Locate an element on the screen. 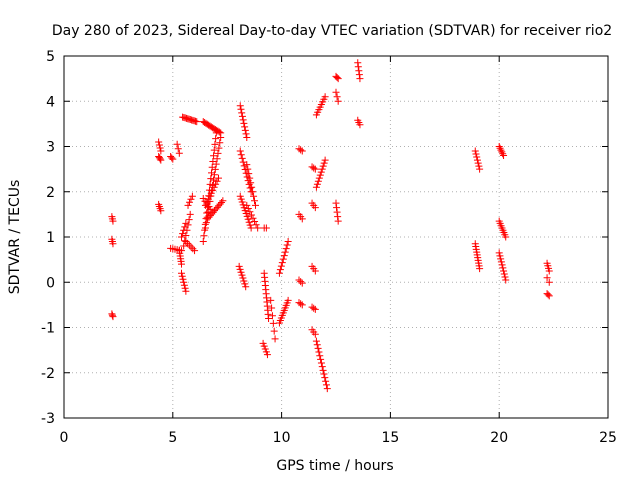 This screenshot has width=640, height=480. x-tick-label: 0 is located at coordinates (64, 438).